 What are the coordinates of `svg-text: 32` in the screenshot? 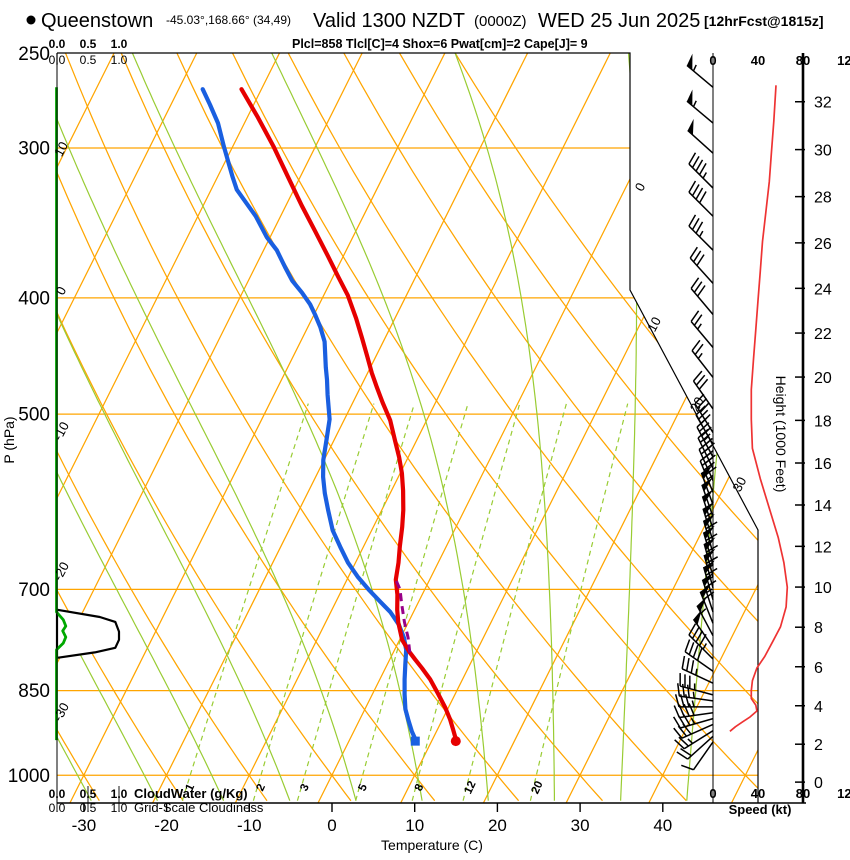 It's located at (823, 103).